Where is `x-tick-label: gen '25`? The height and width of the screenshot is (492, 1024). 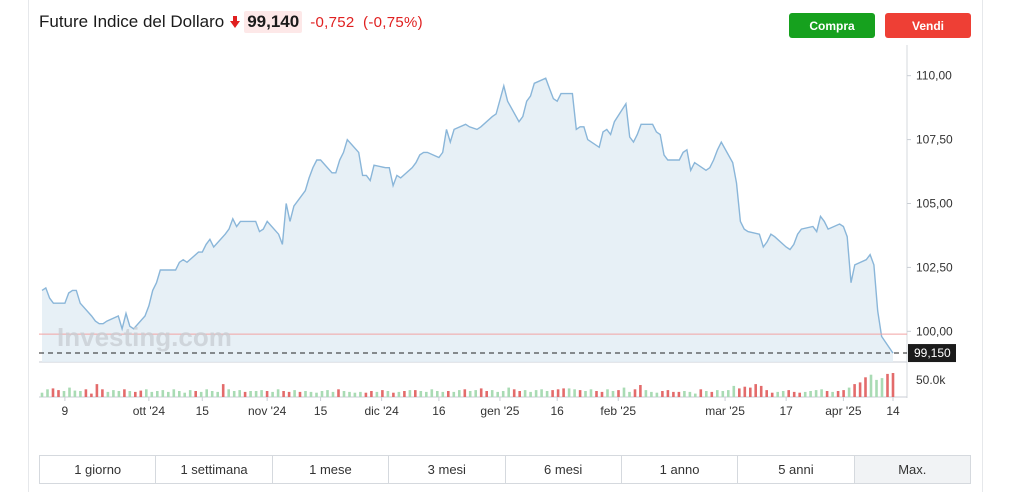 x-tick-label: gen '25 is located at coordinates (499, 411).